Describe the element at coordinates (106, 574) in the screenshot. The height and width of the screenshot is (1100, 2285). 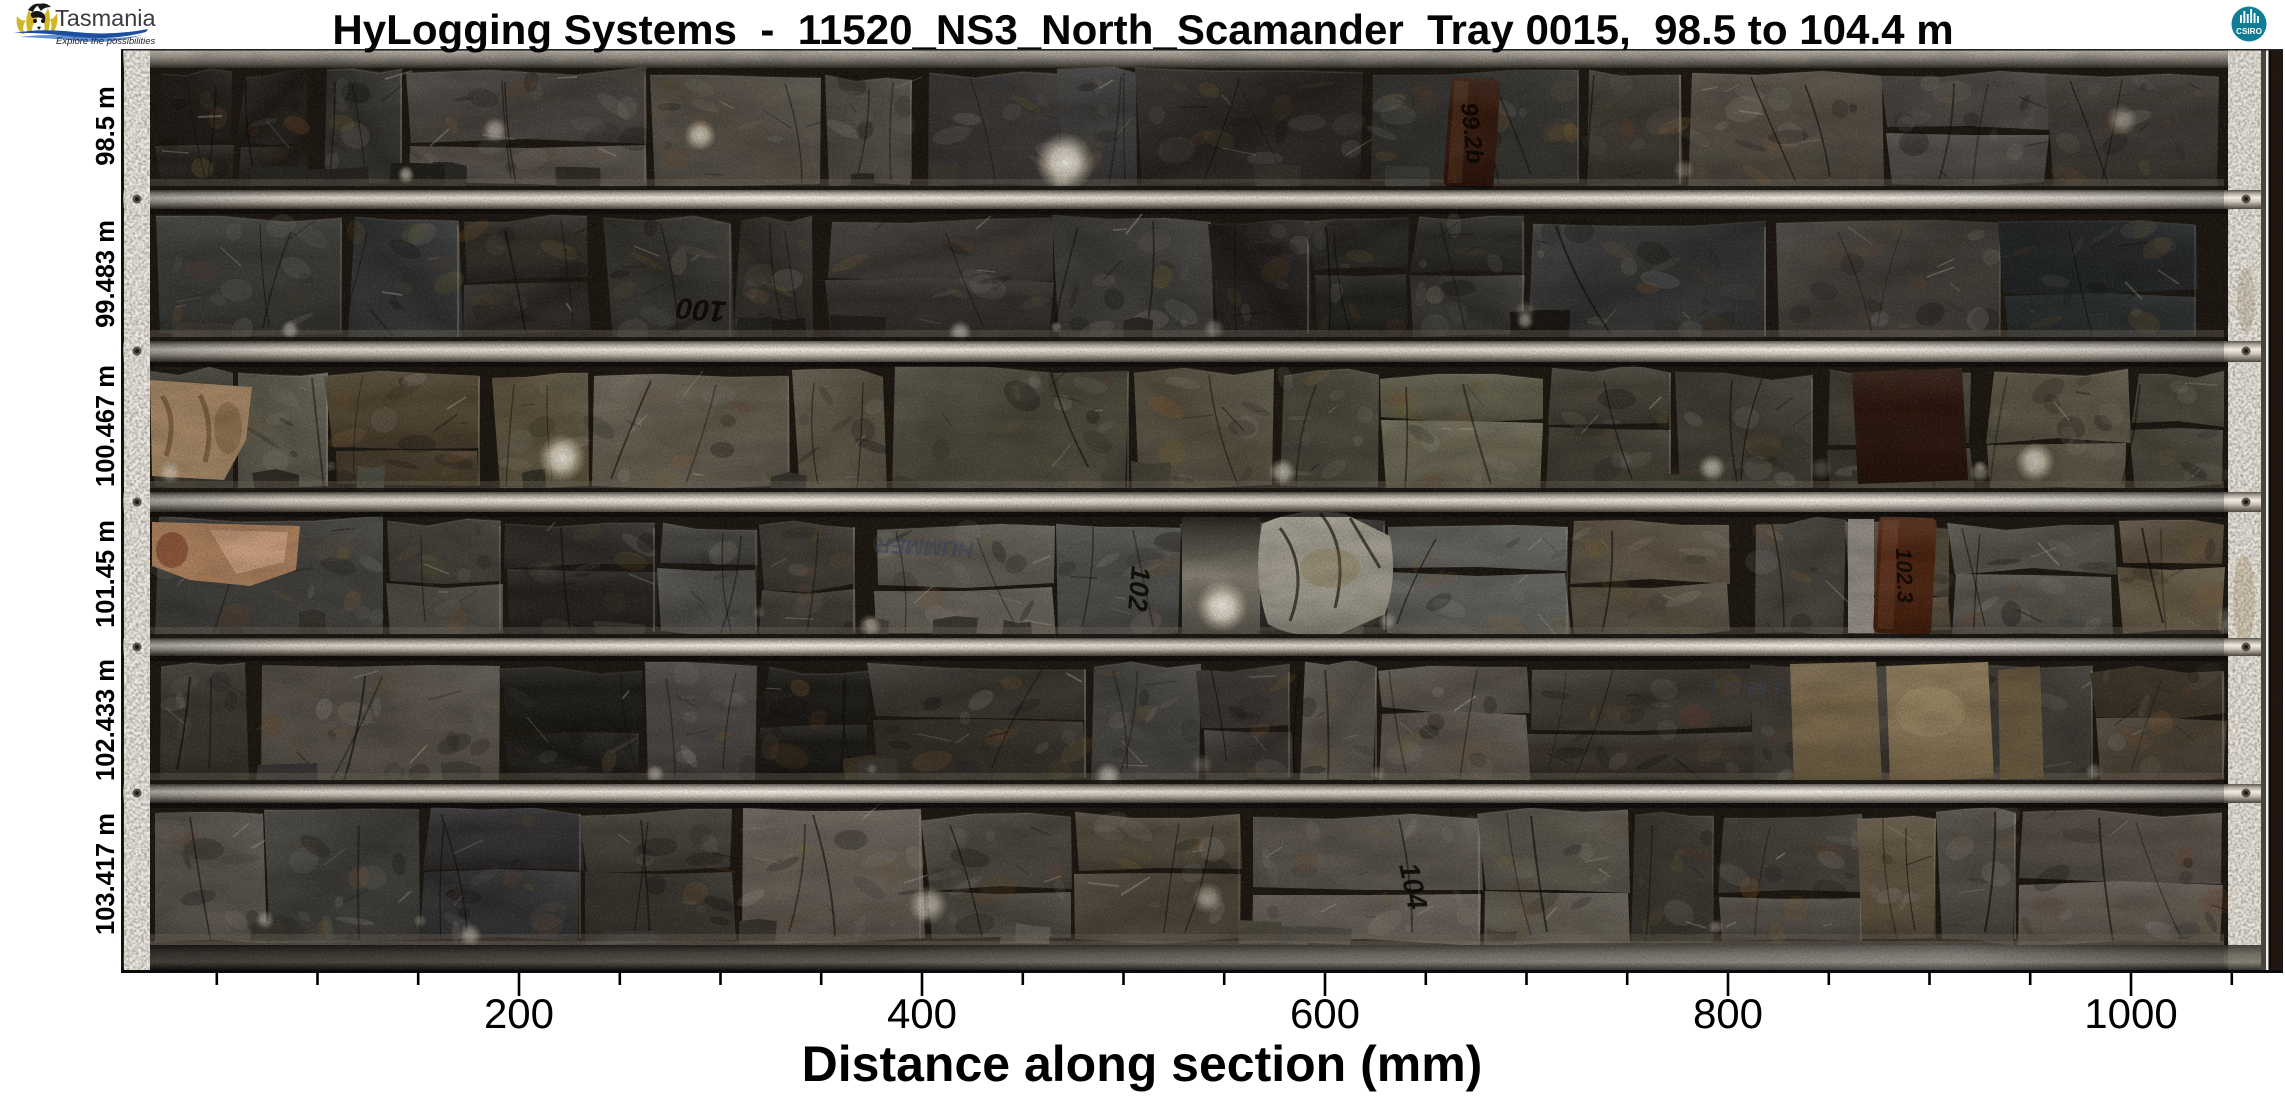
I see `svg-text: 101.45 m` at that location.